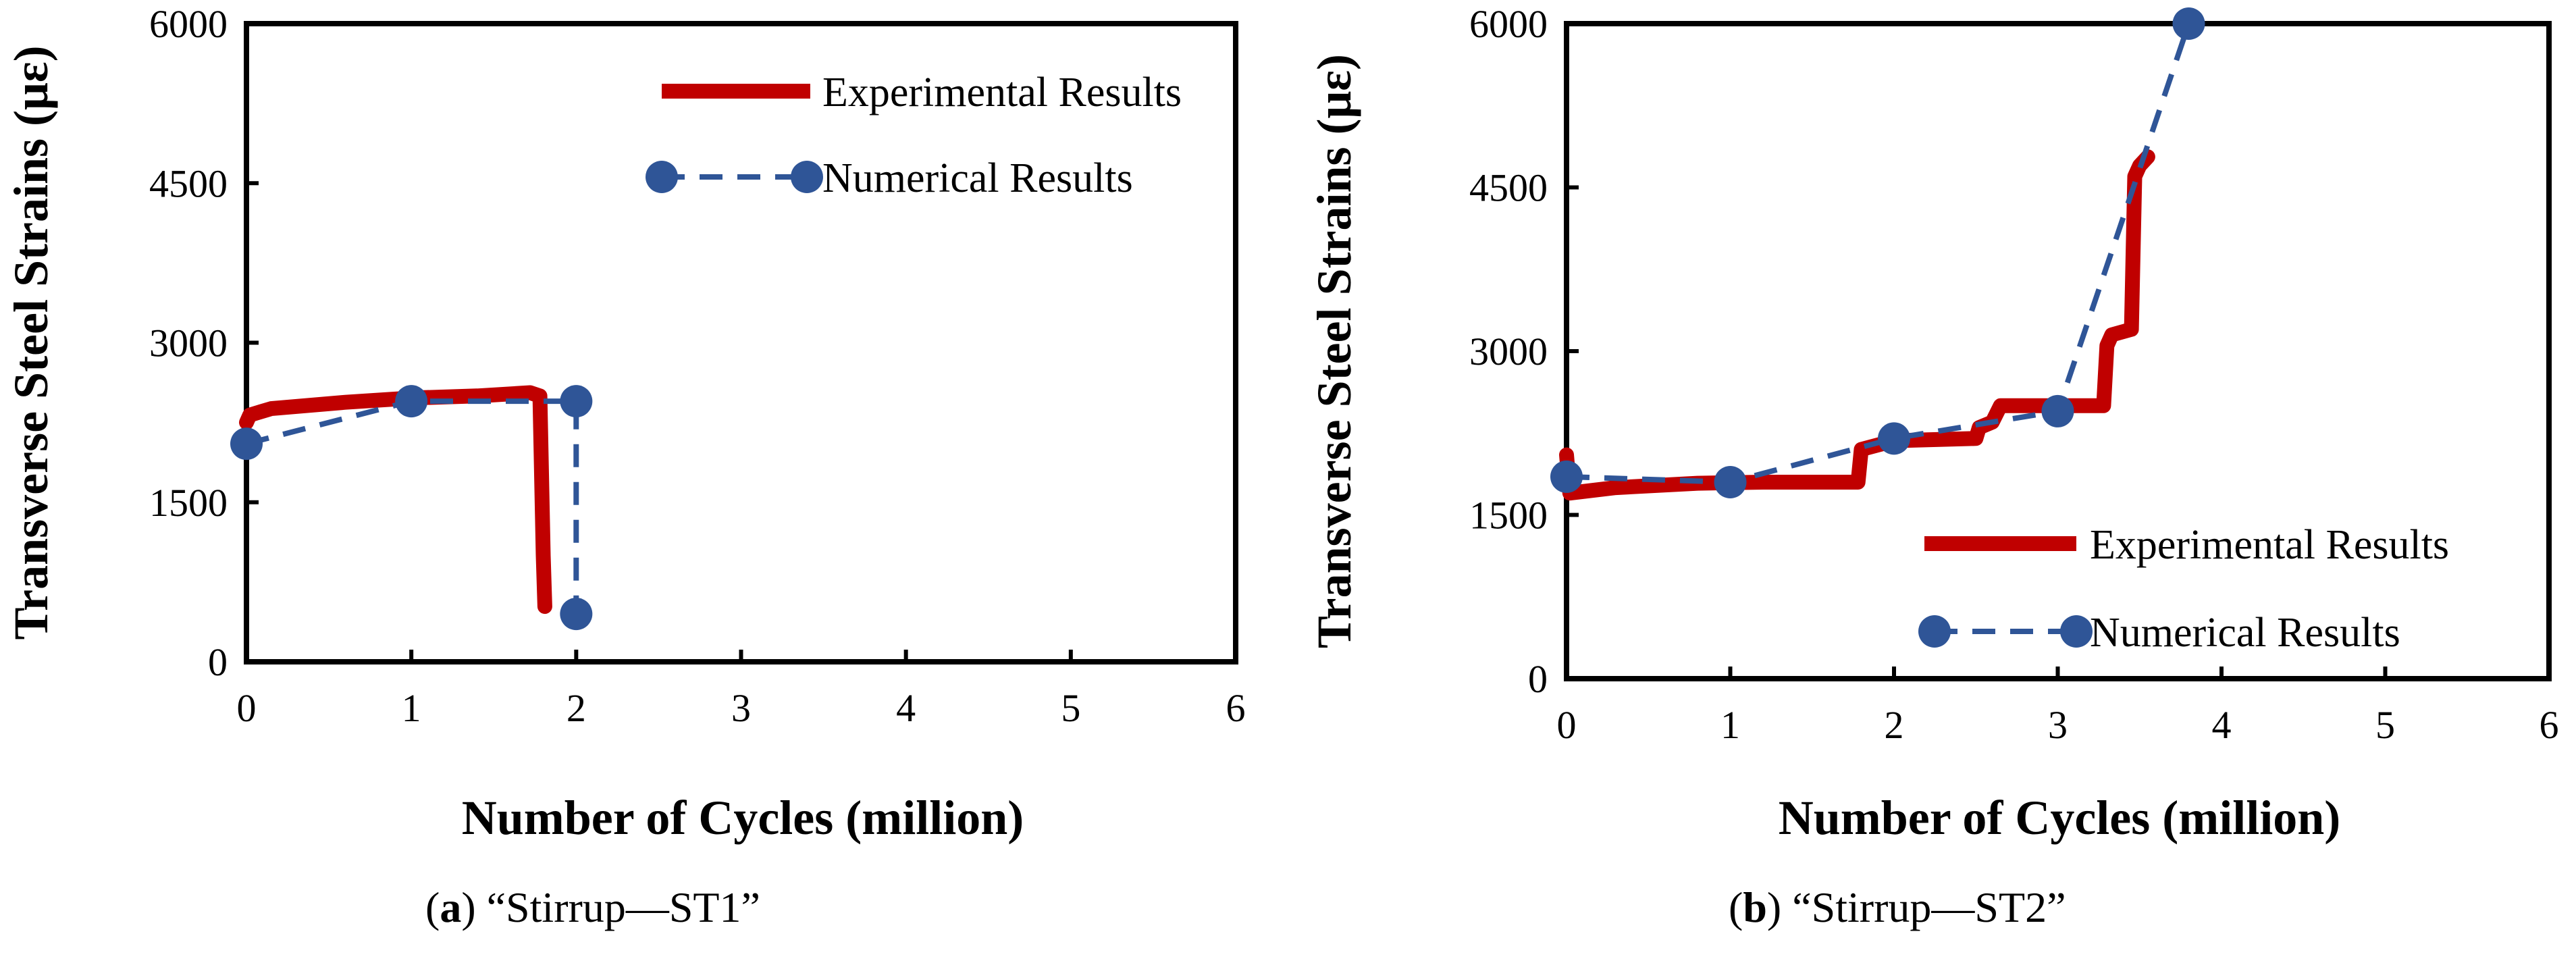  What do you see at coordinates (450, 907) in the screenshot?
I see `caption-letter: a` at bounding box center [450, 907].